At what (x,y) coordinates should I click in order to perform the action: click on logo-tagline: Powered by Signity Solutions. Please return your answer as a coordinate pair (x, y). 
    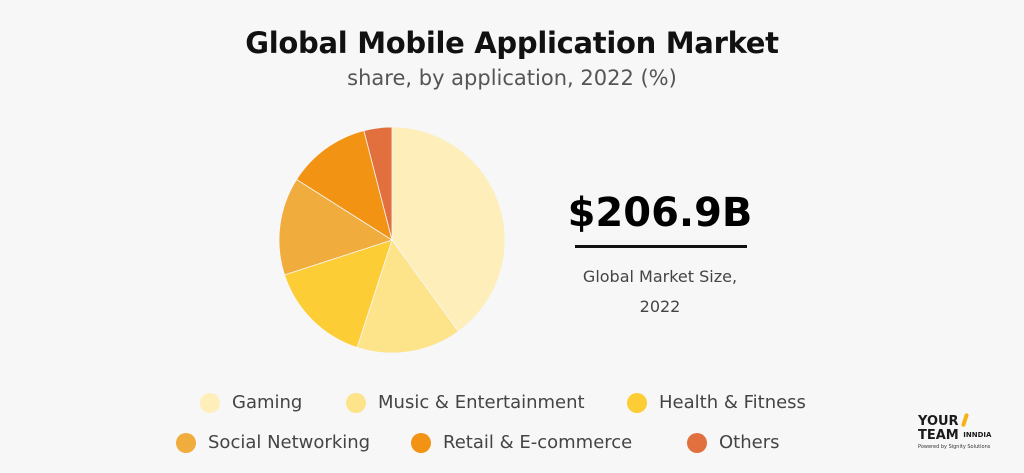
    Looking at the image, I should click on (954, 447).